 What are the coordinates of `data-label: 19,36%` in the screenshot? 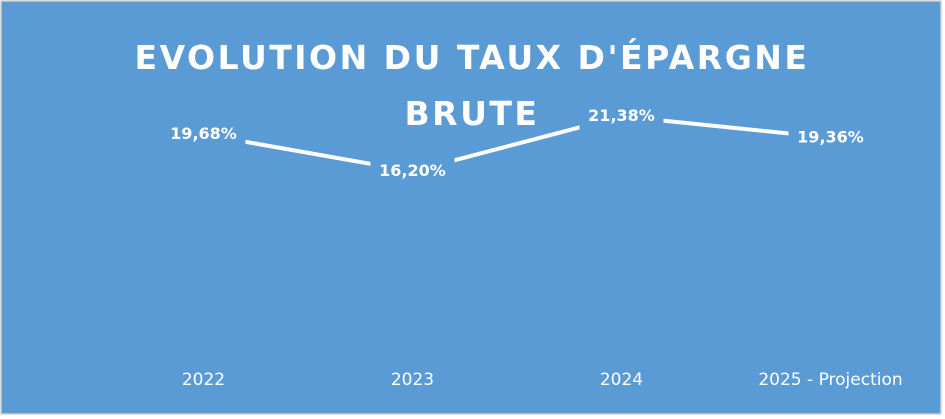 It's located at (830, 136).